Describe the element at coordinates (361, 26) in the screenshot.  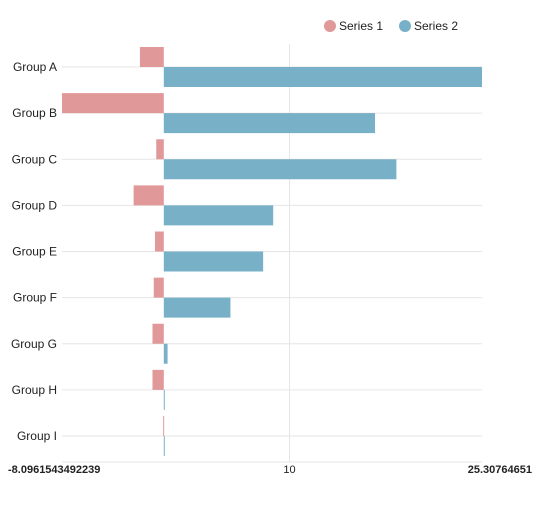
I see `legend-label: Series 1` at that location.